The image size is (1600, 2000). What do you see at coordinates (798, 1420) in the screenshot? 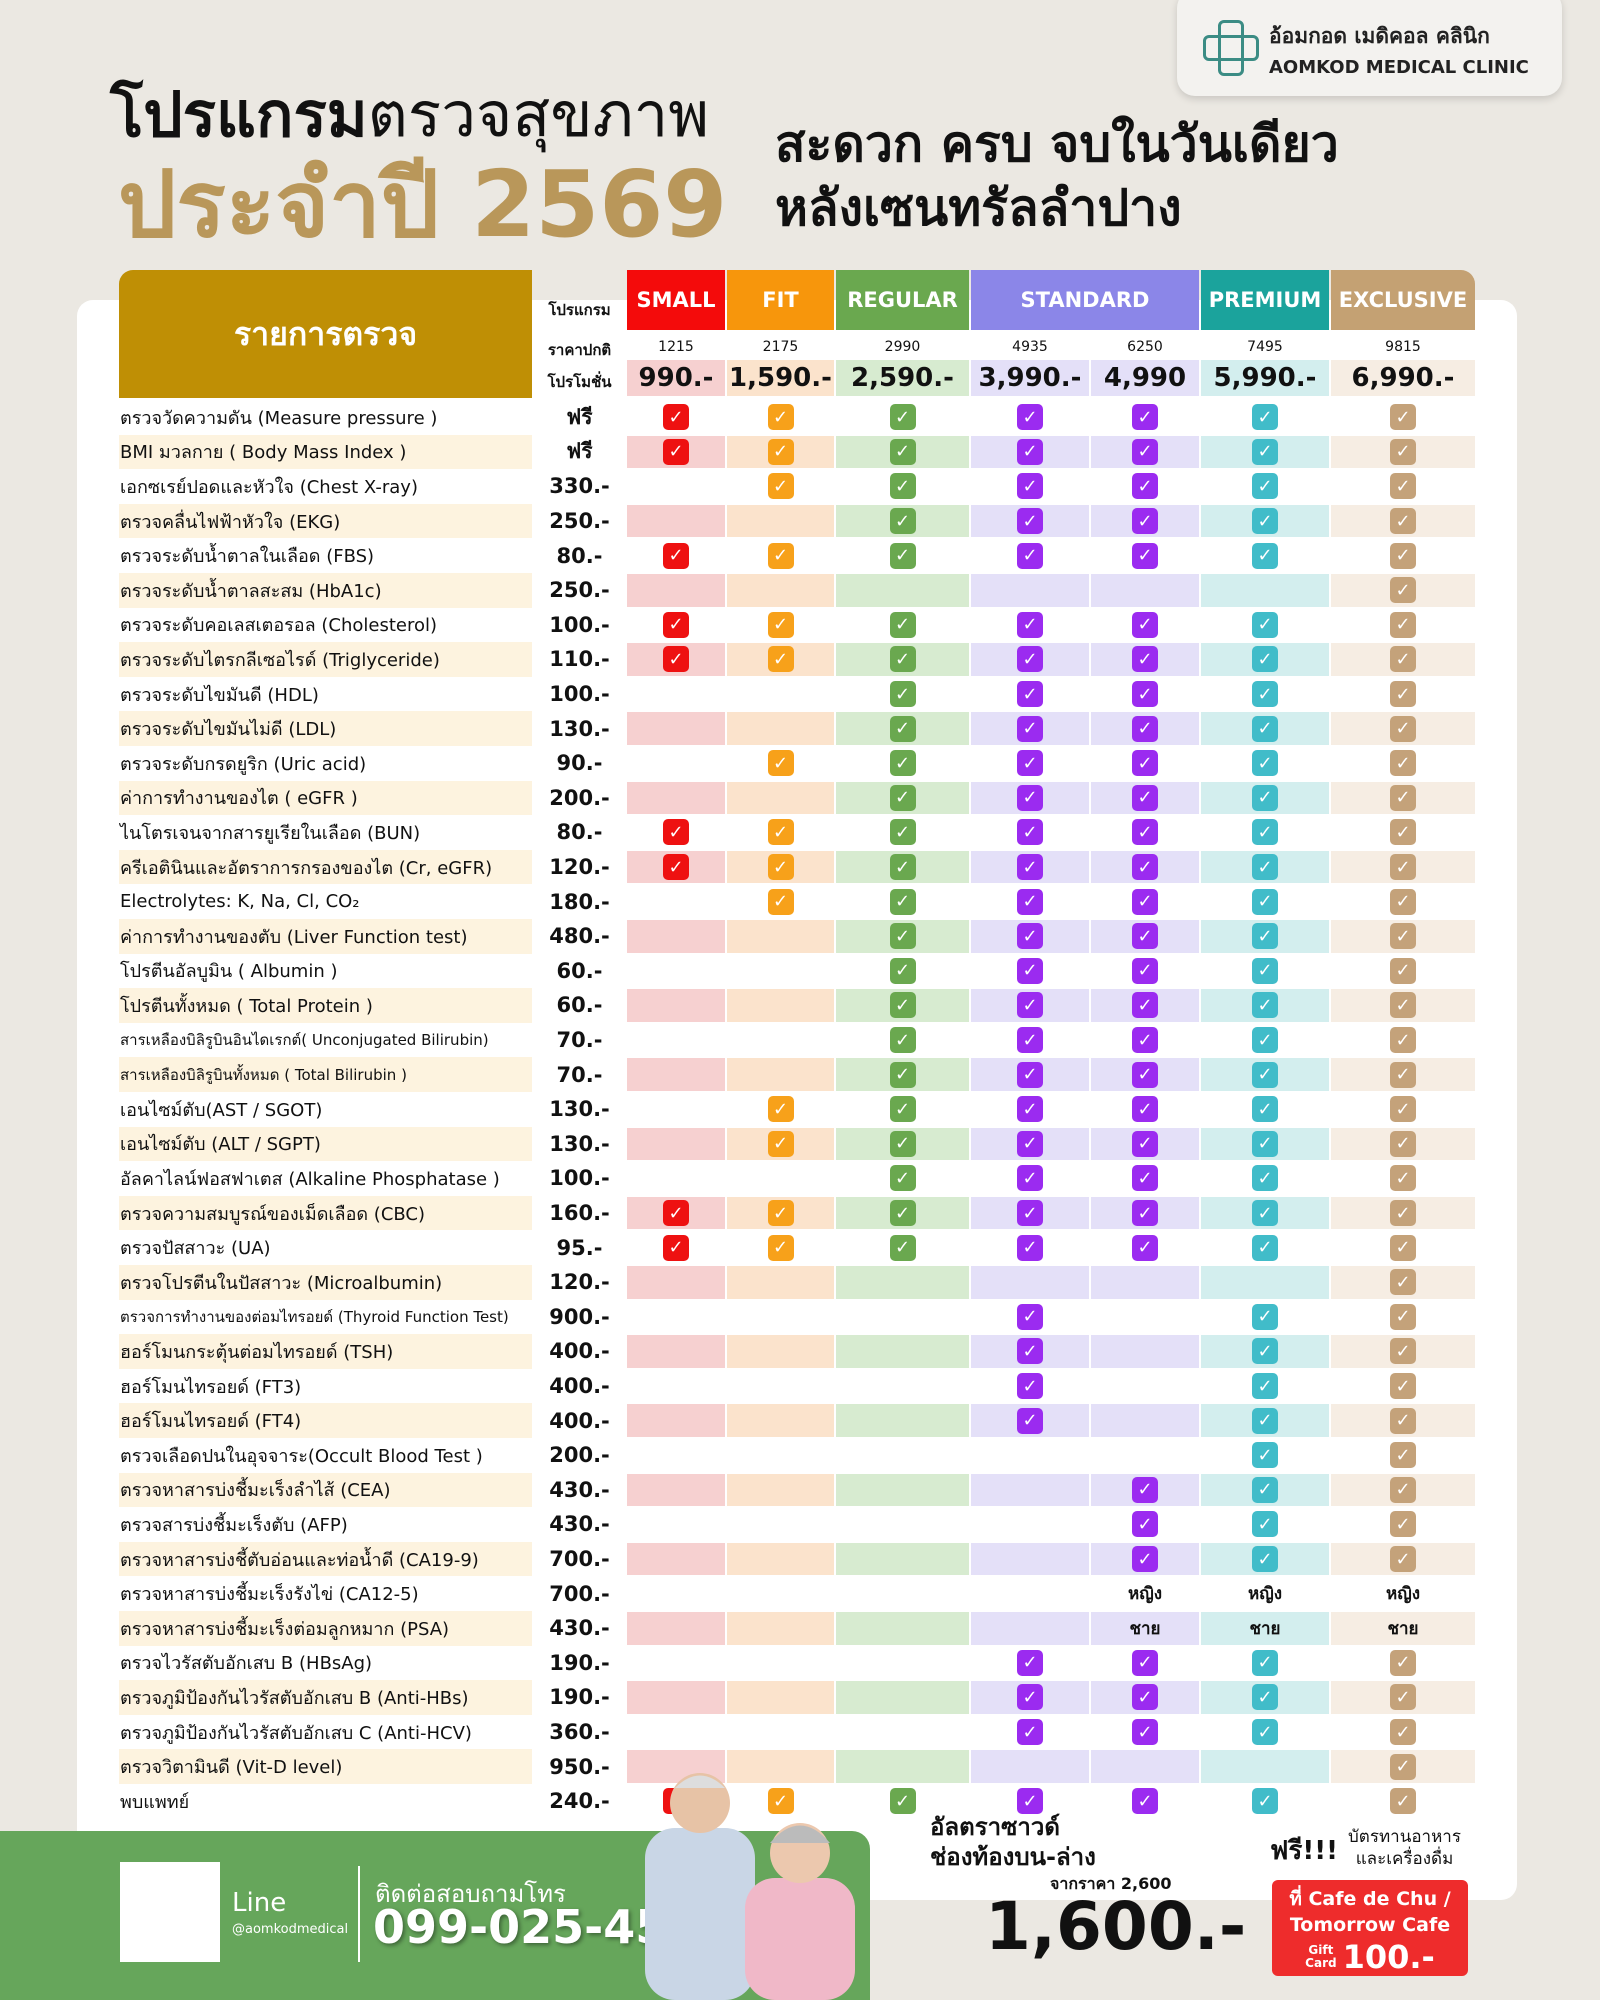
I see `table-row: ฮอร์โมนไทรอยด์ (FT4) 400.- ✓ ✓ ✓` at bounding box center [798, 1420].